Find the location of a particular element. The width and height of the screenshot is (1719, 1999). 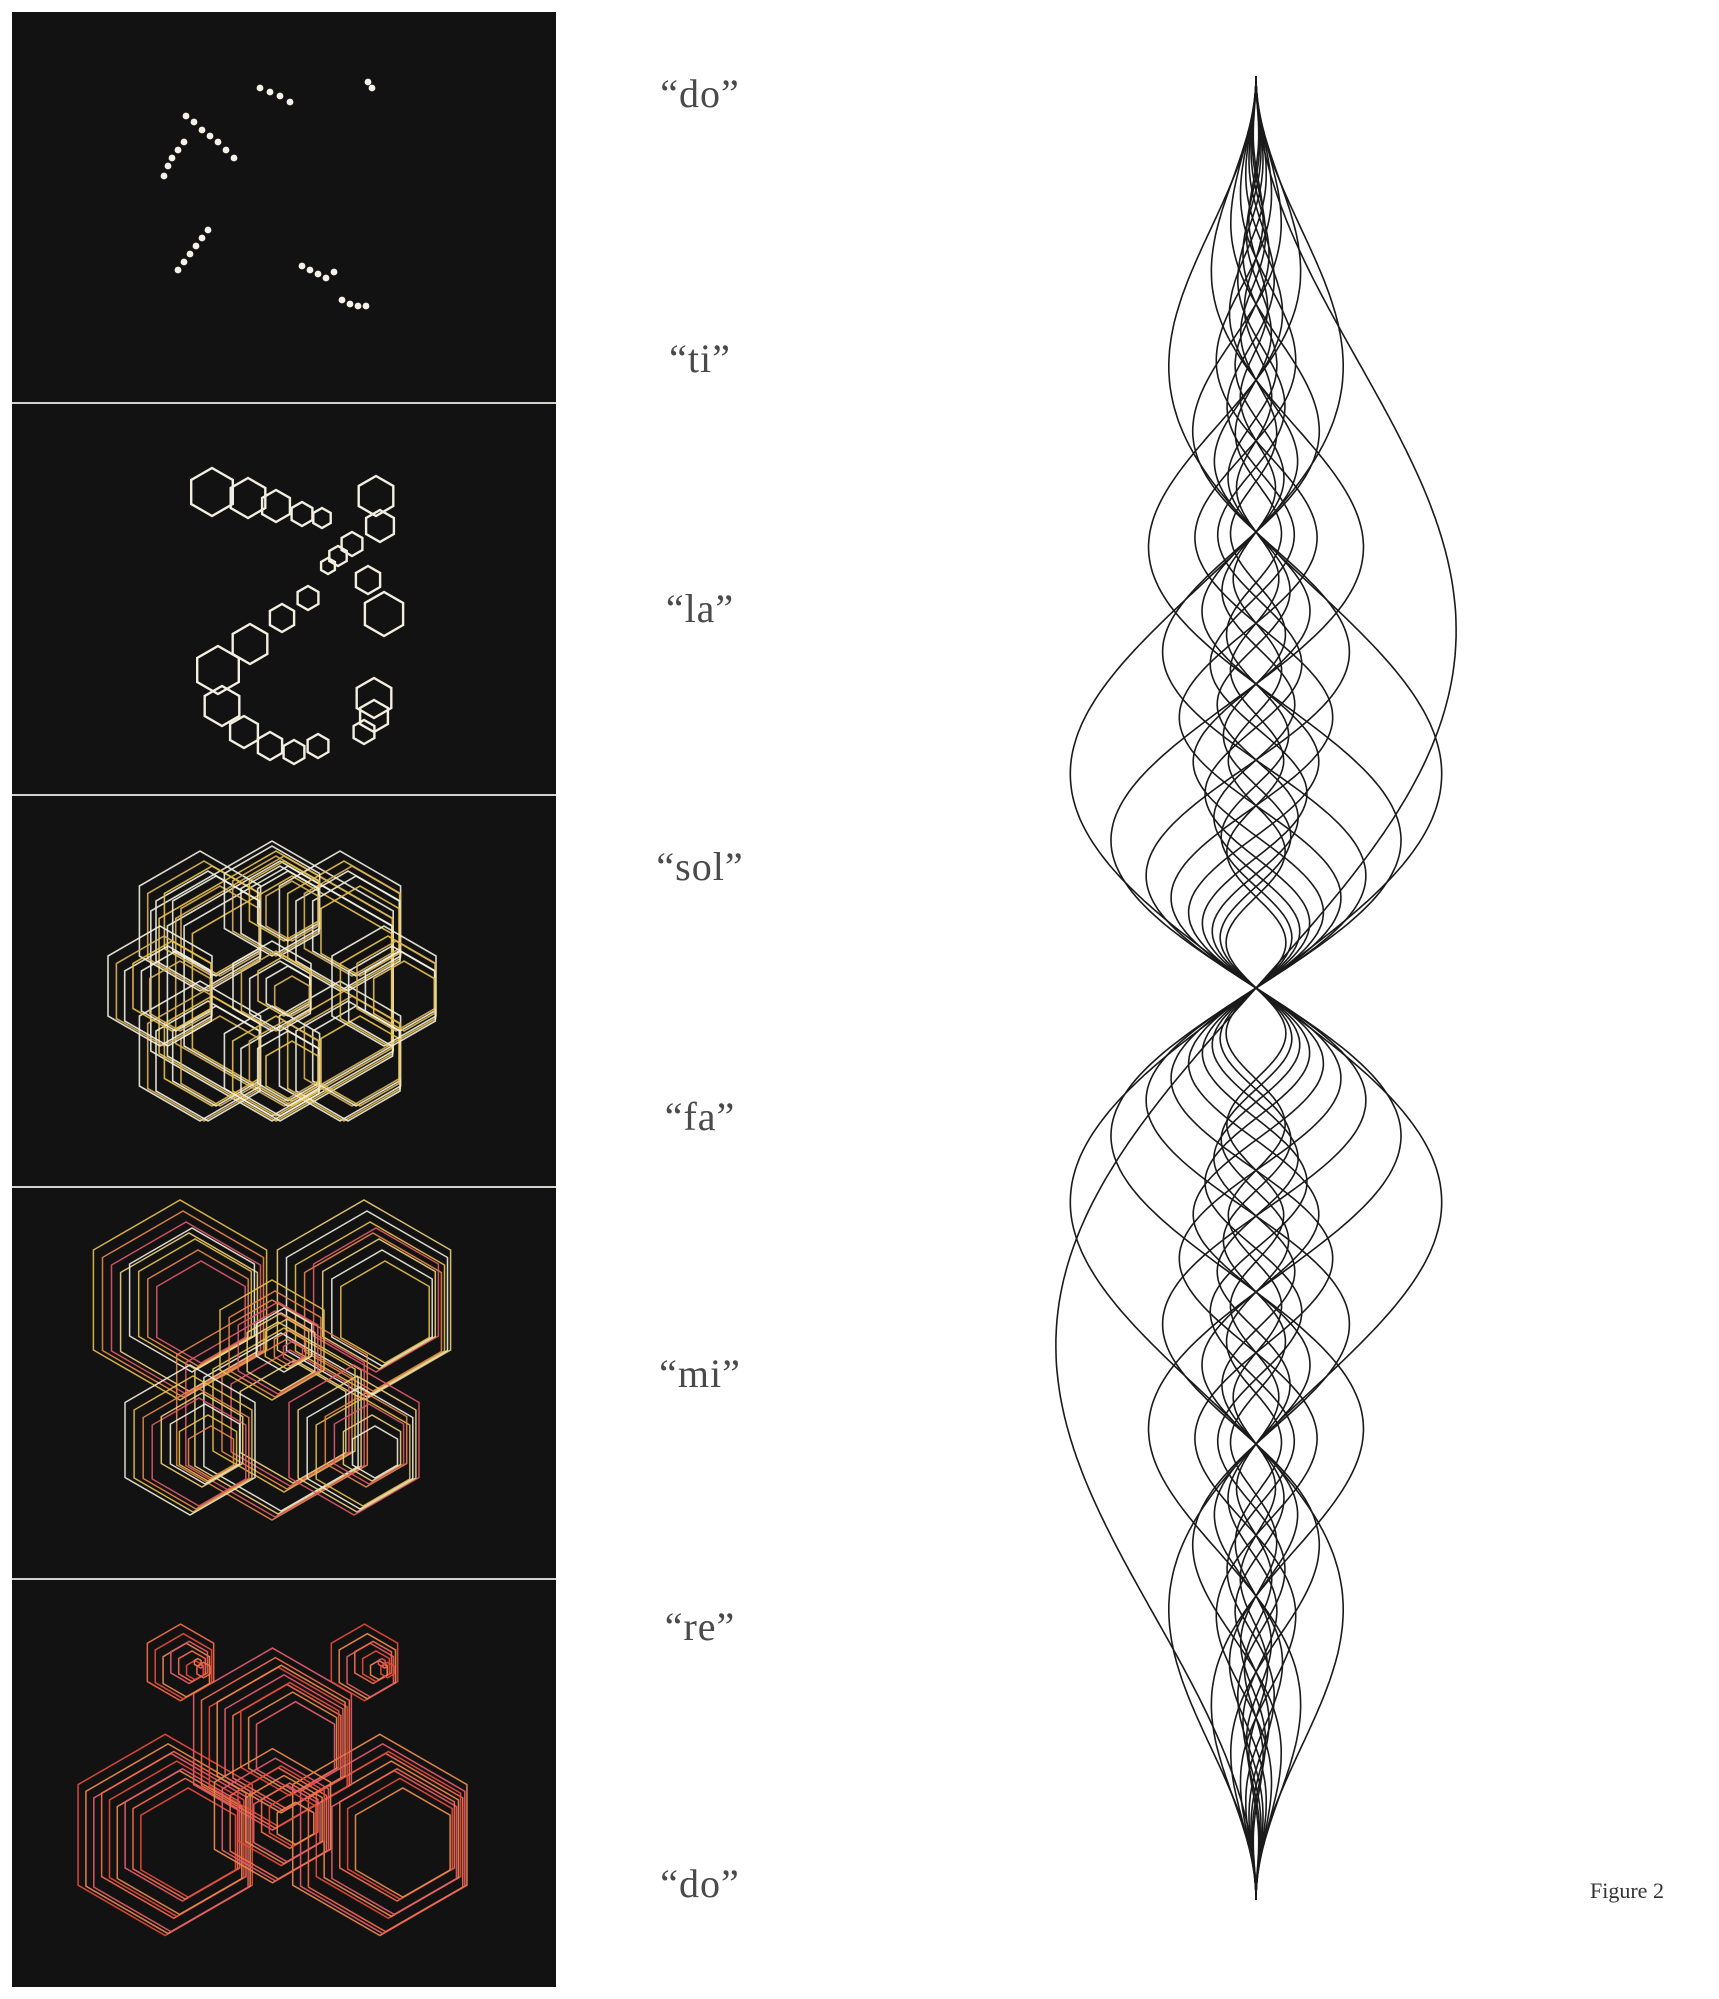

label-la: “la” is located at coordinates (700, 608).